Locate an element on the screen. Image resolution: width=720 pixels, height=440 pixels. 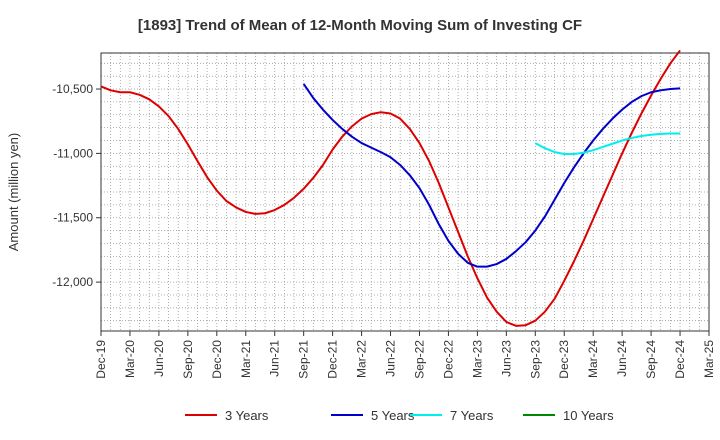
legend-label: 5 Years is located at coordinates (393, 415).